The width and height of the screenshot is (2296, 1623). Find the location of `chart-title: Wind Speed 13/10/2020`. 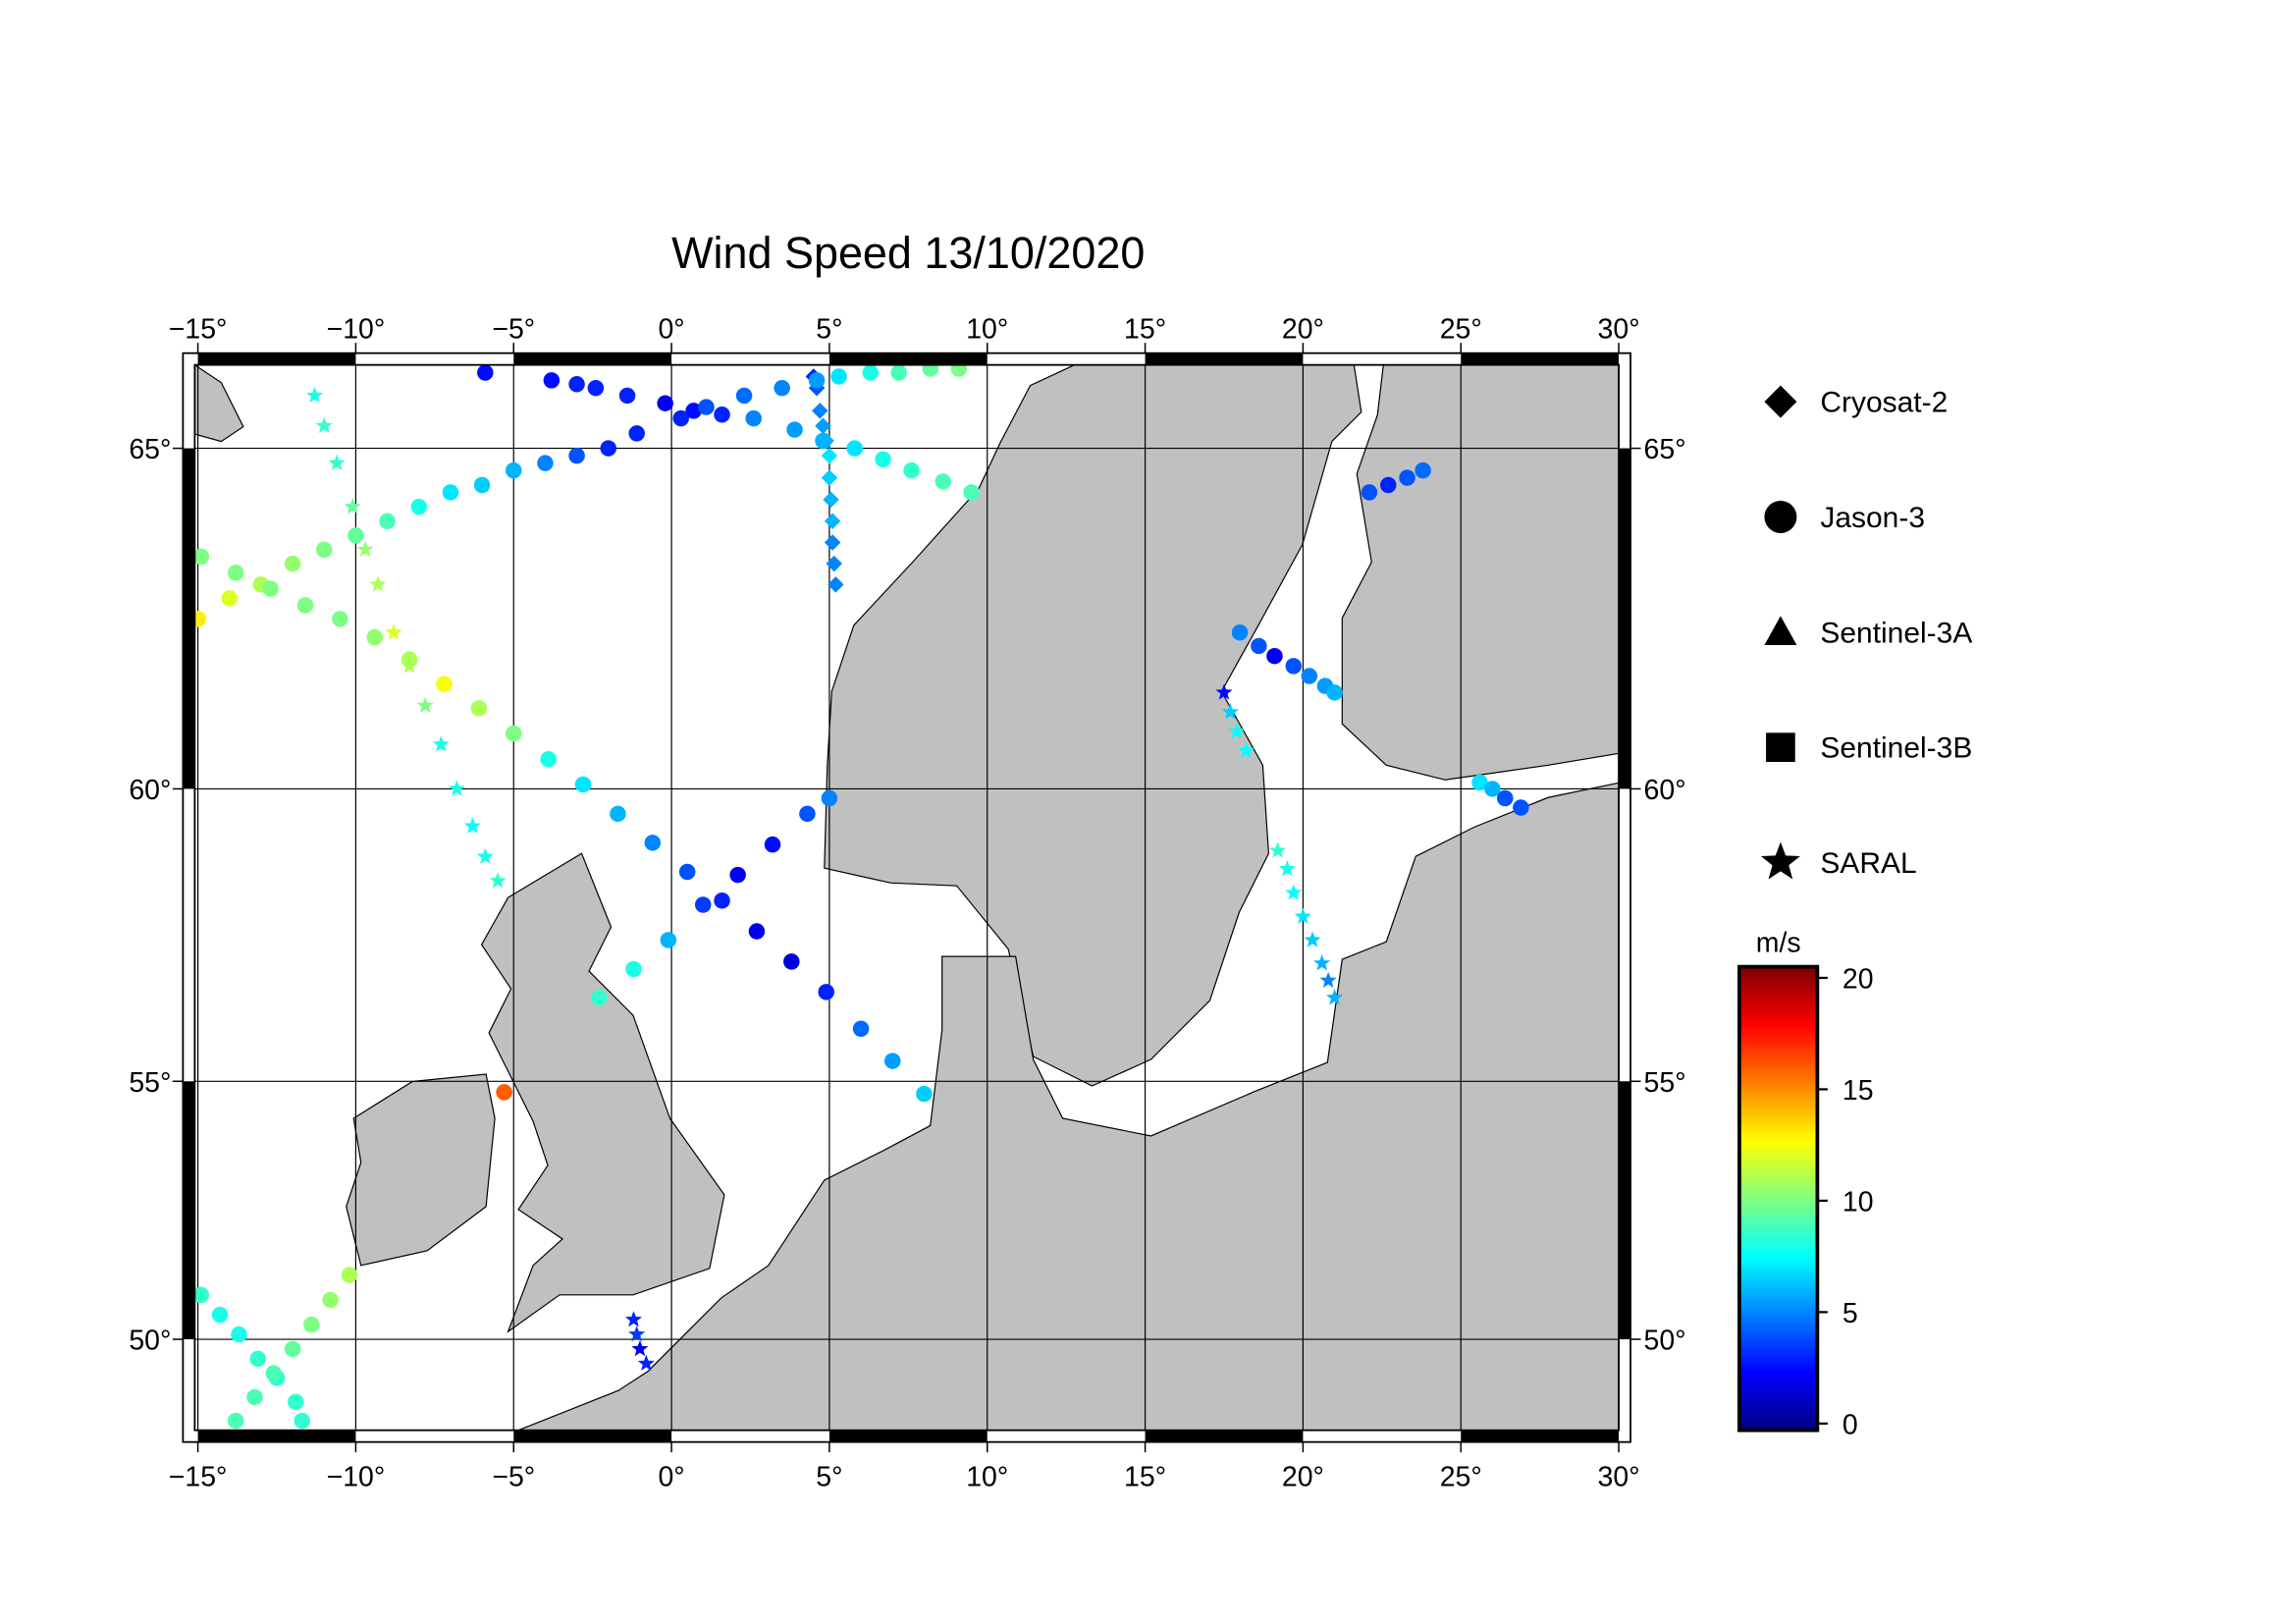

chart-title: Wind Speed 13/10/2020 is located at coordinates (908, 253).